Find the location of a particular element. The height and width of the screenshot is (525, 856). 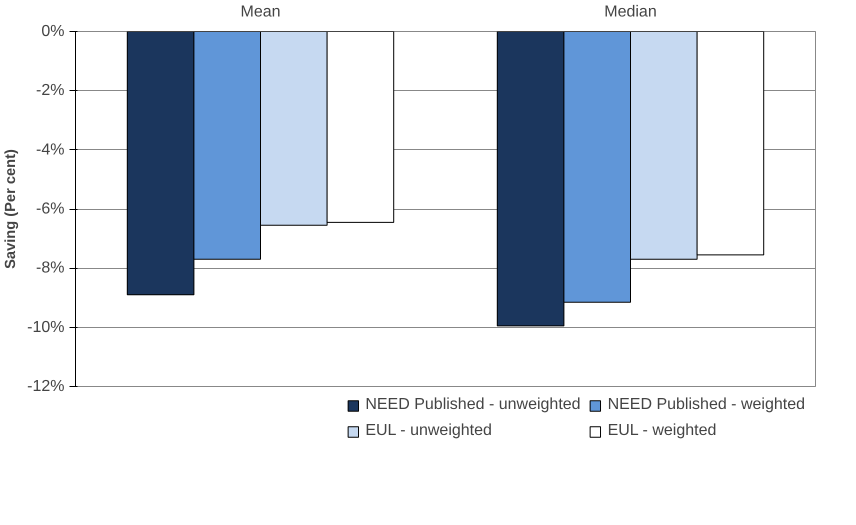

y-tick-label: -12% is located at coordinates (46, 386).